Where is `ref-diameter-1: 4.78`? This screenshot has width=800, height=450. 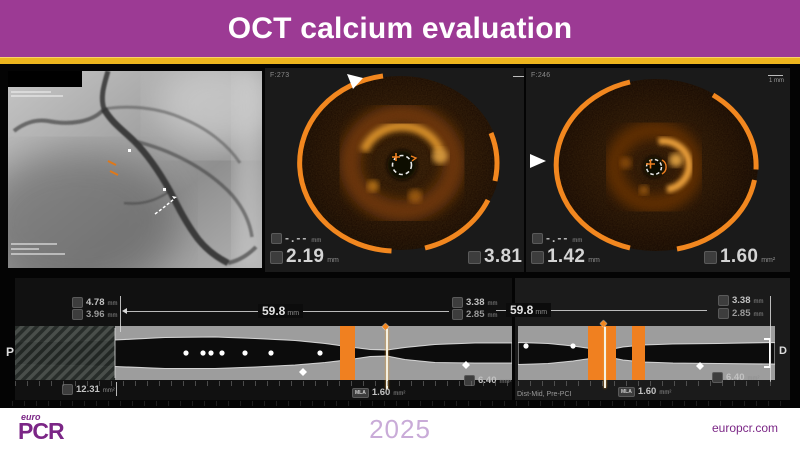
ref-diameter-1: 4.78 is located at coordinates (95, 302).